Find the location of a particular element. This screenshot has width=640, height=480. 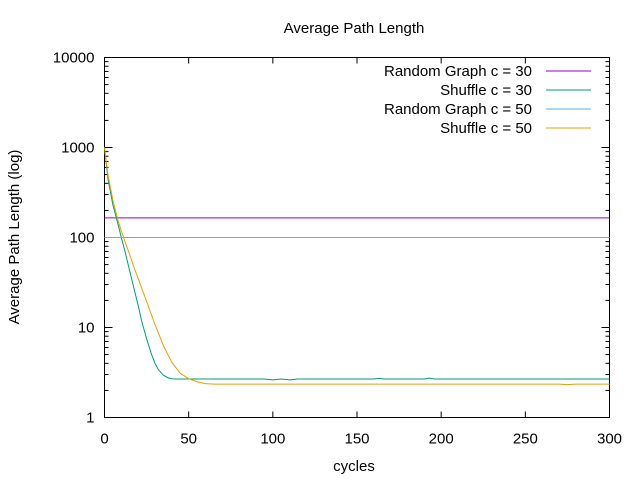

y-tick-label: 1000 is located at coordinates (77, 148).